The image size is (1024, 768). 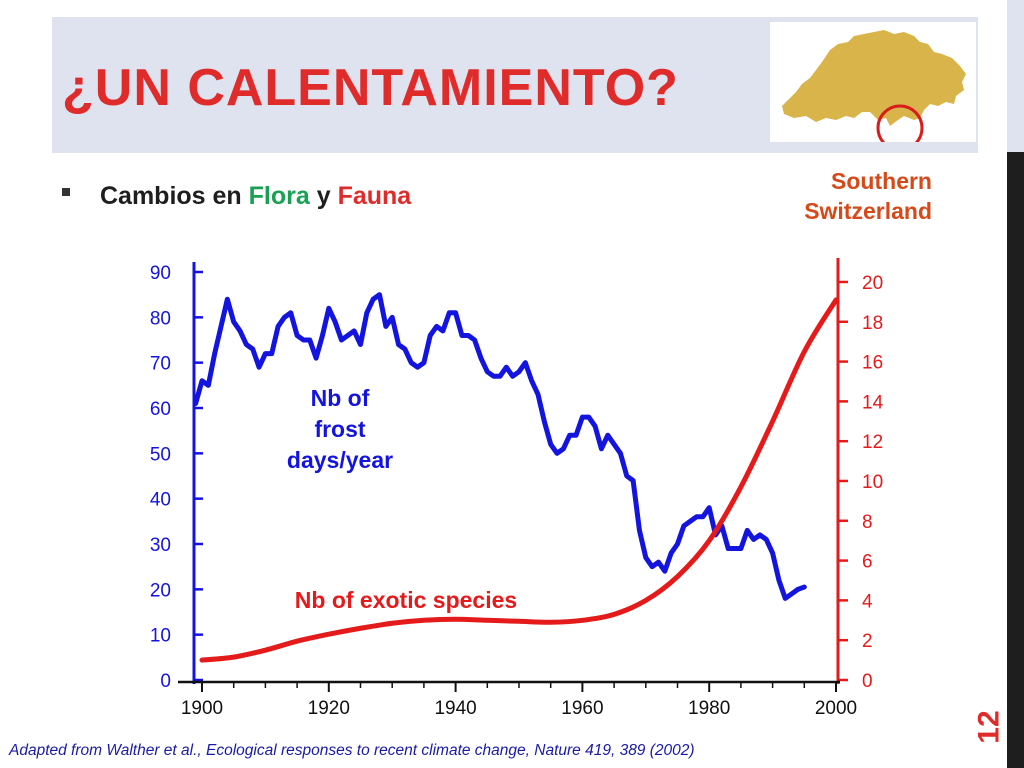 What do you see at coordinates (160, 454) in the screenshot?
I see `left-y-tick-label: 50` at bounding box center [160, 454].